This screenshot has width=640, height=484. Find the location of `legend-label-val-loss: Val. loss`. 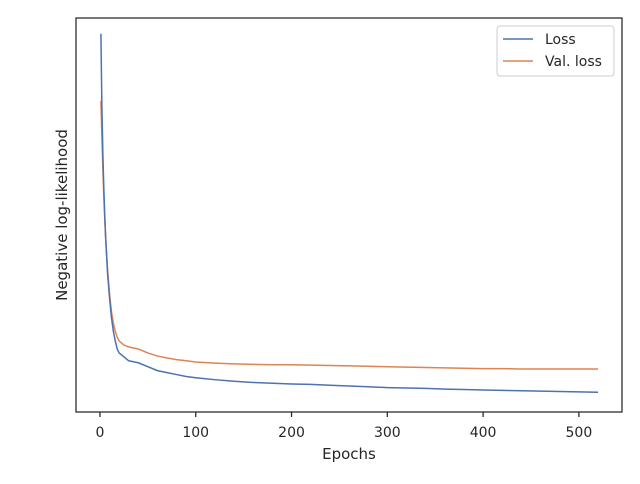

legend-label-val-loss: Val. loss is located at coordinates (573, 62).